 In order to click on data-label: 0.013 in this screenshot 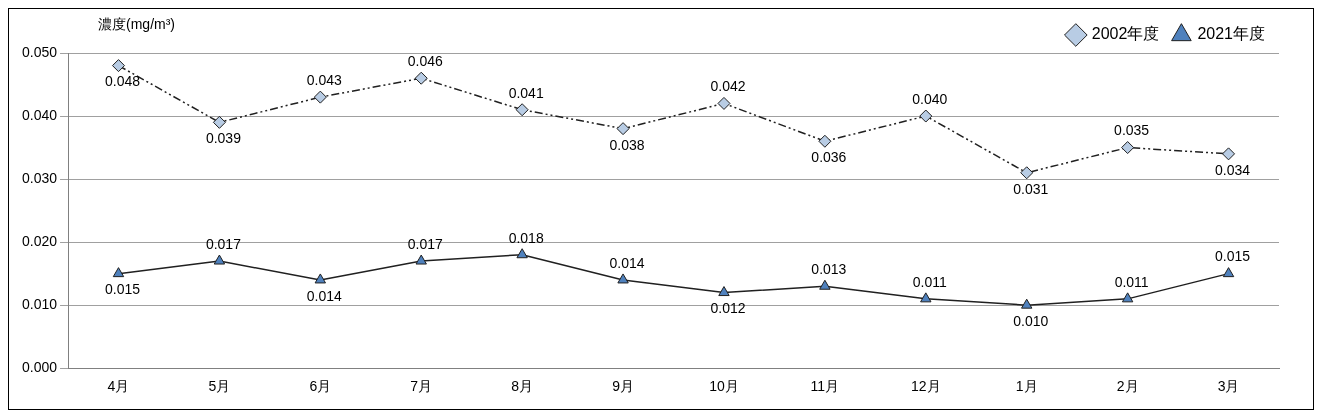, I will do `click(829, 269)`.